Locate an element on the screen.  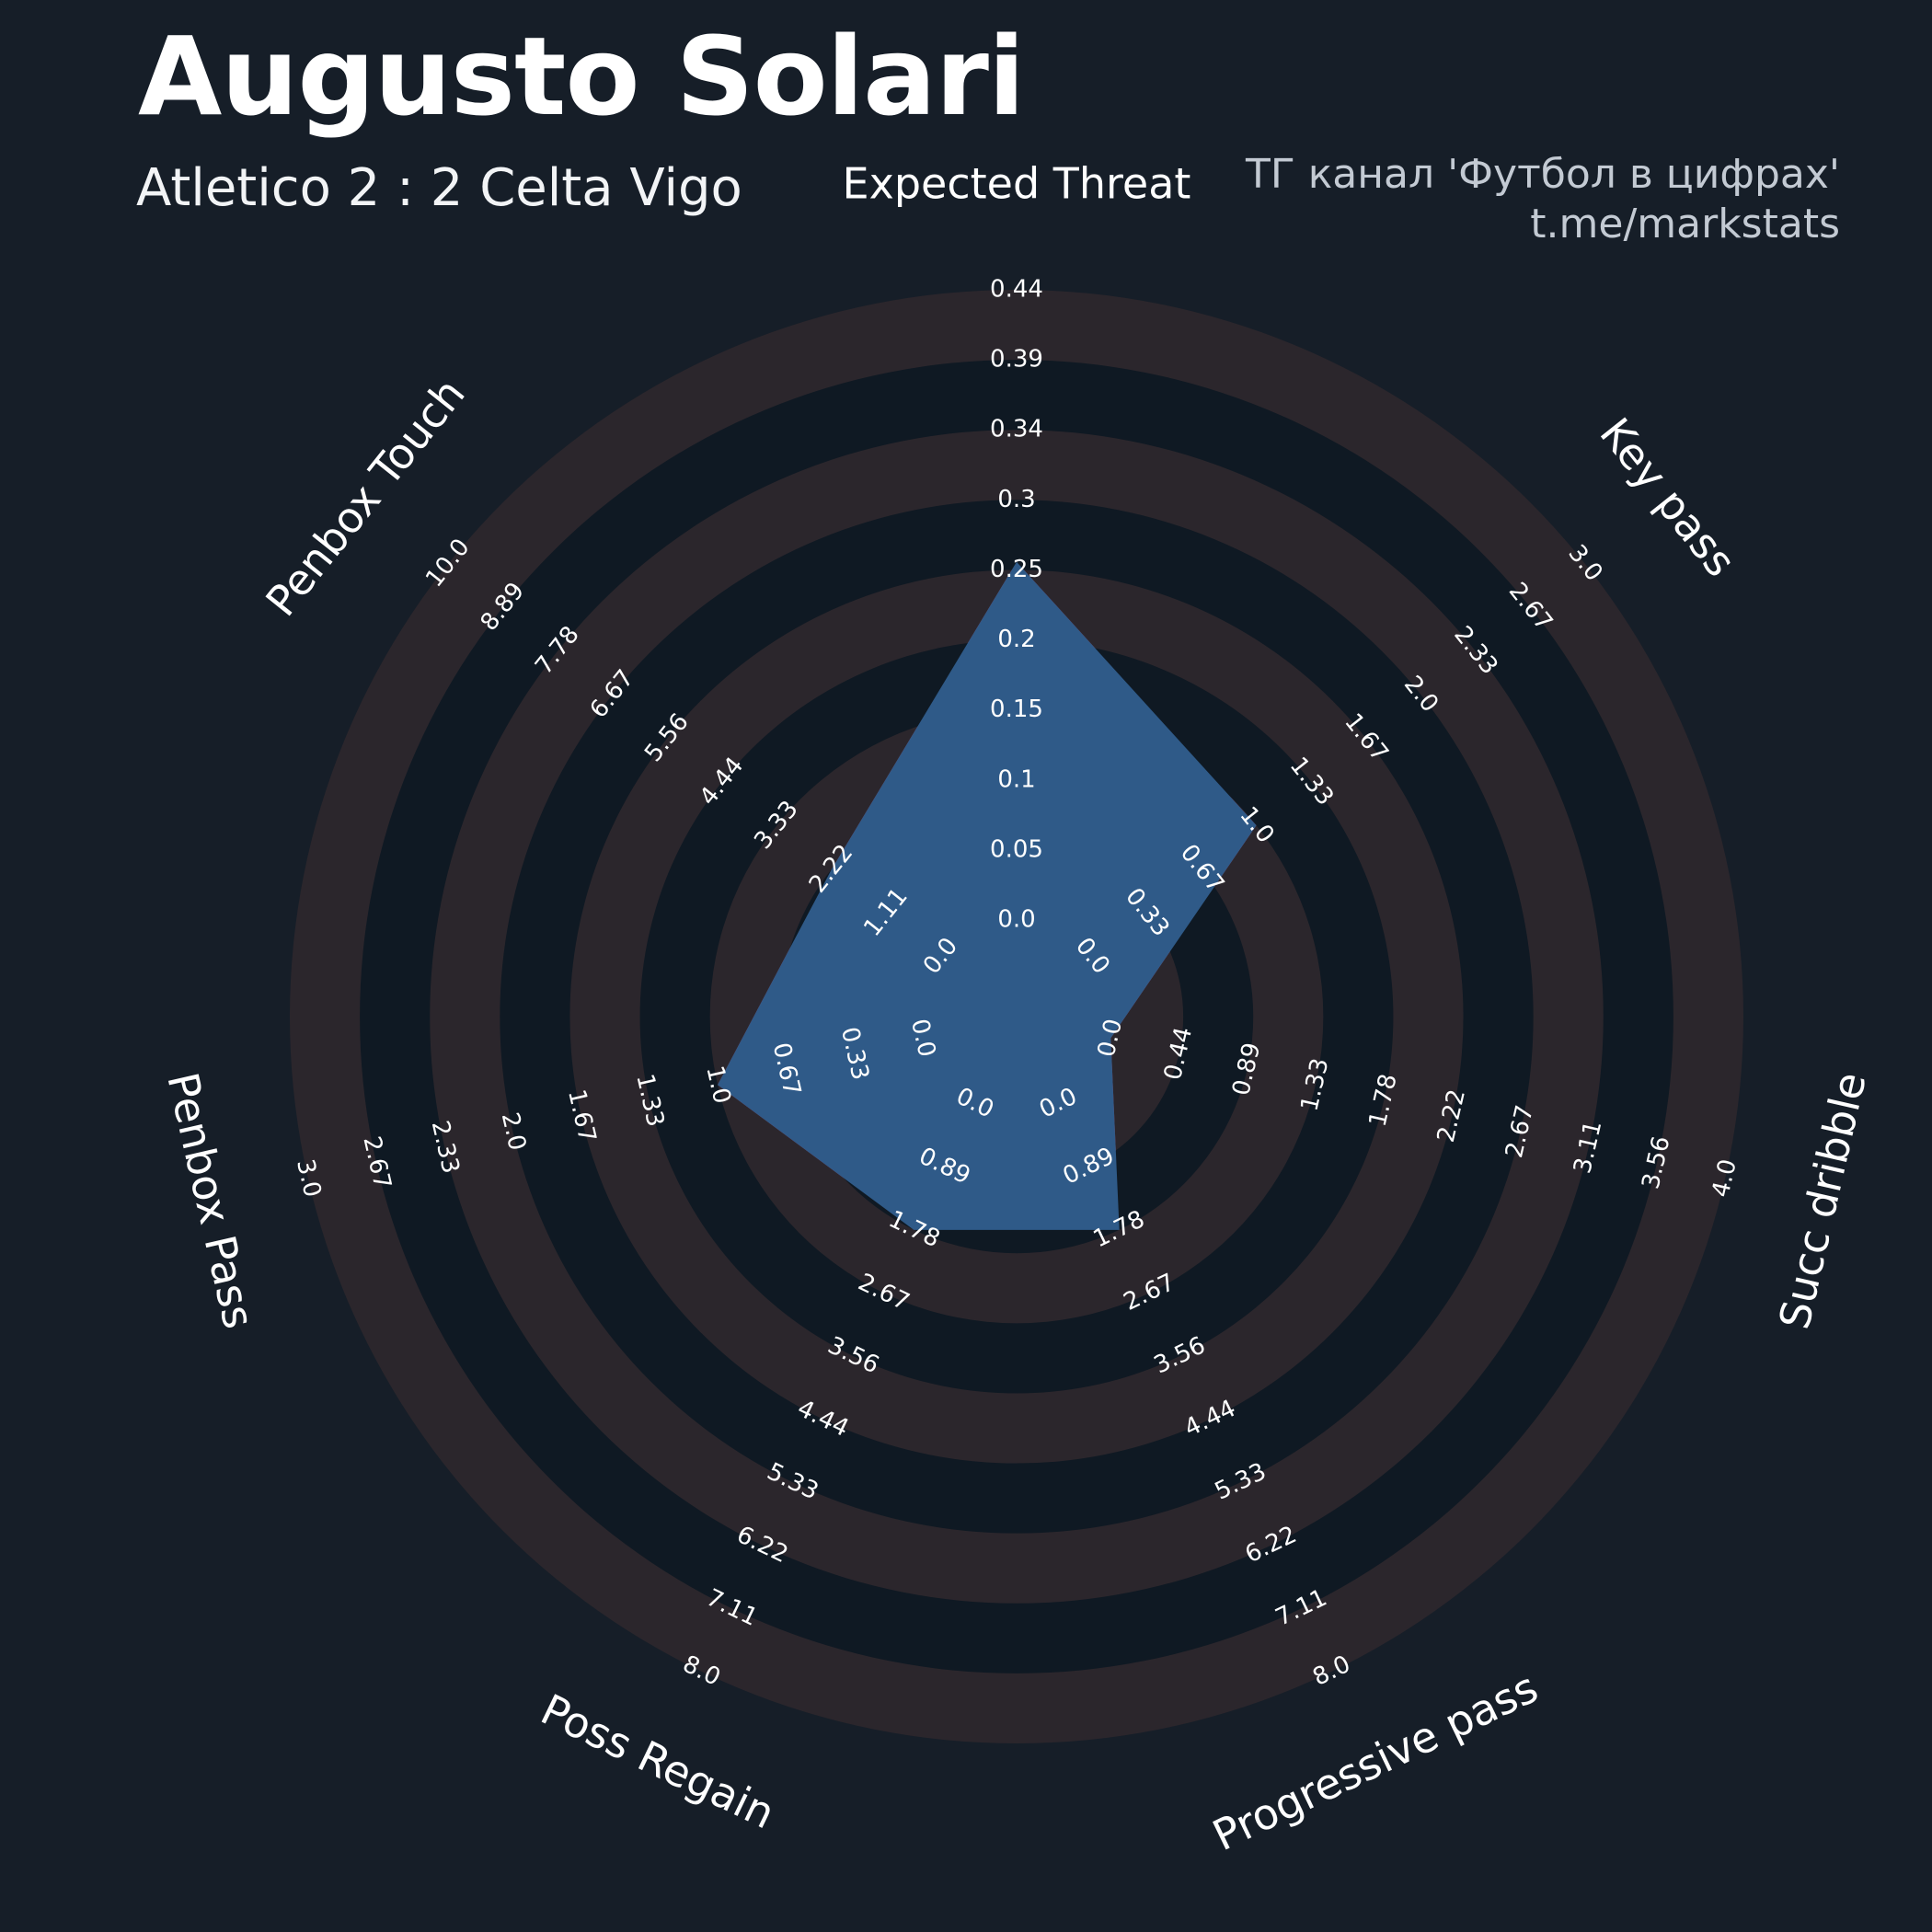
match-subtitle: Atletico 2 : 2 Celta Vigo is located at coordinates (439, 188).